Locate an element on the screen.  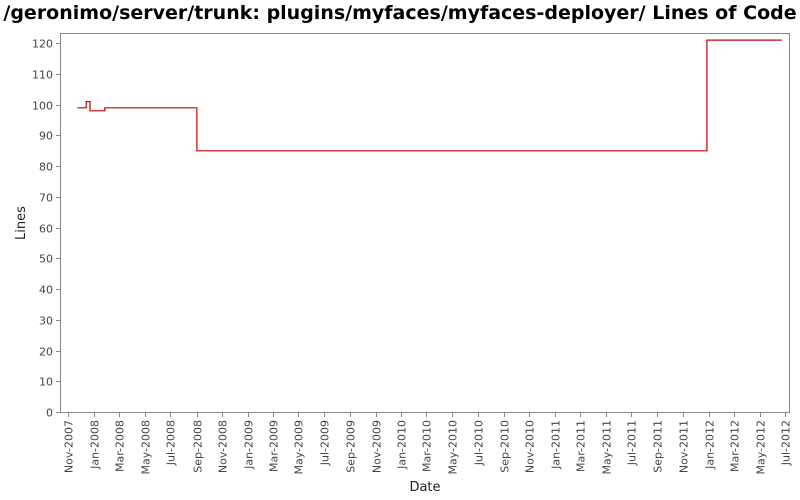
x-tick-label: Nov-2009 is located at coordinates (377, 446).